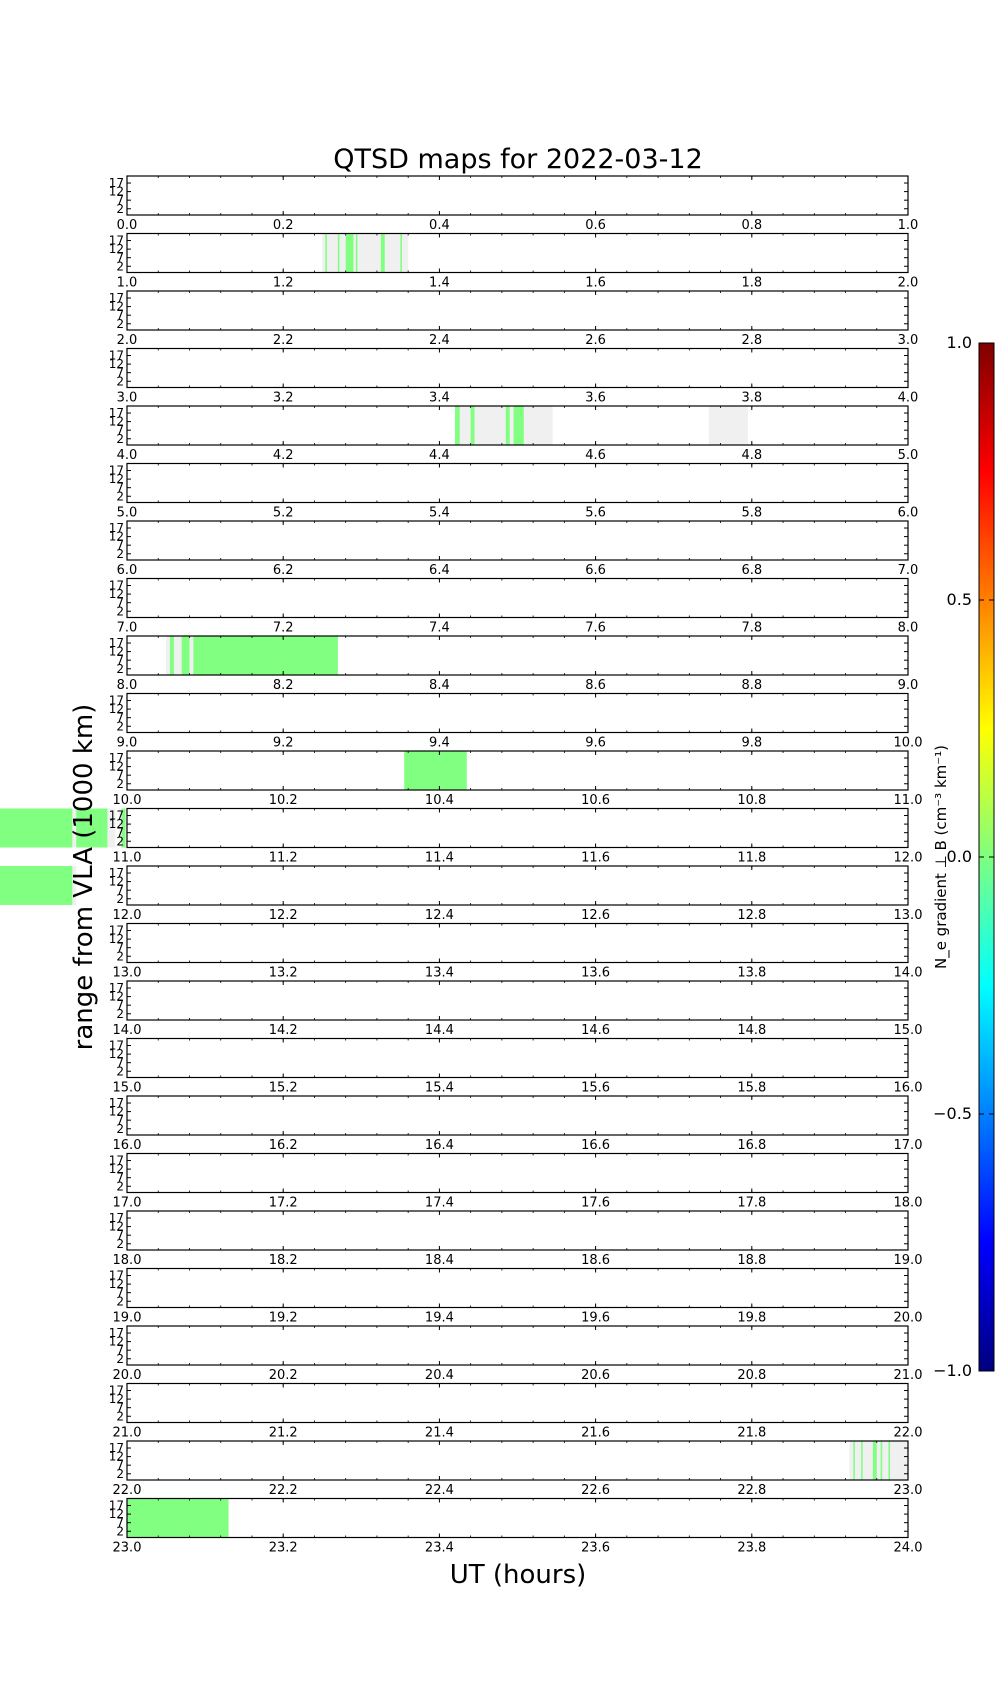  Describe the element at coordinates (439, 858) in the screenshot. I see `x-tick-label: 11.4` at that location.